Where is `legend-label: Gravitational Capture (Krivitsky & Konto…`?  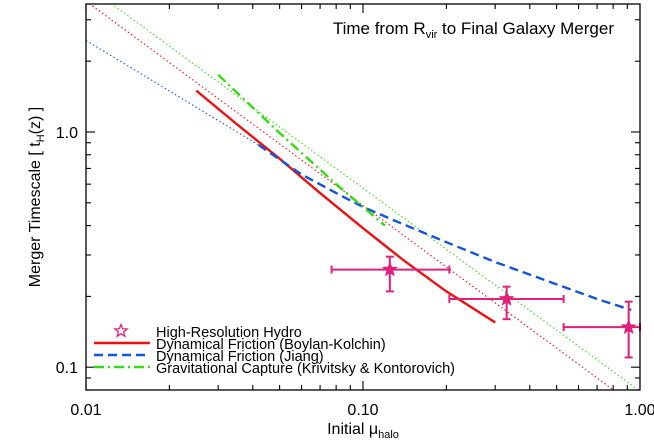
legend-label: Gravitational Capture (Krivitsky & Konto… is located at coordinates (305, 369).